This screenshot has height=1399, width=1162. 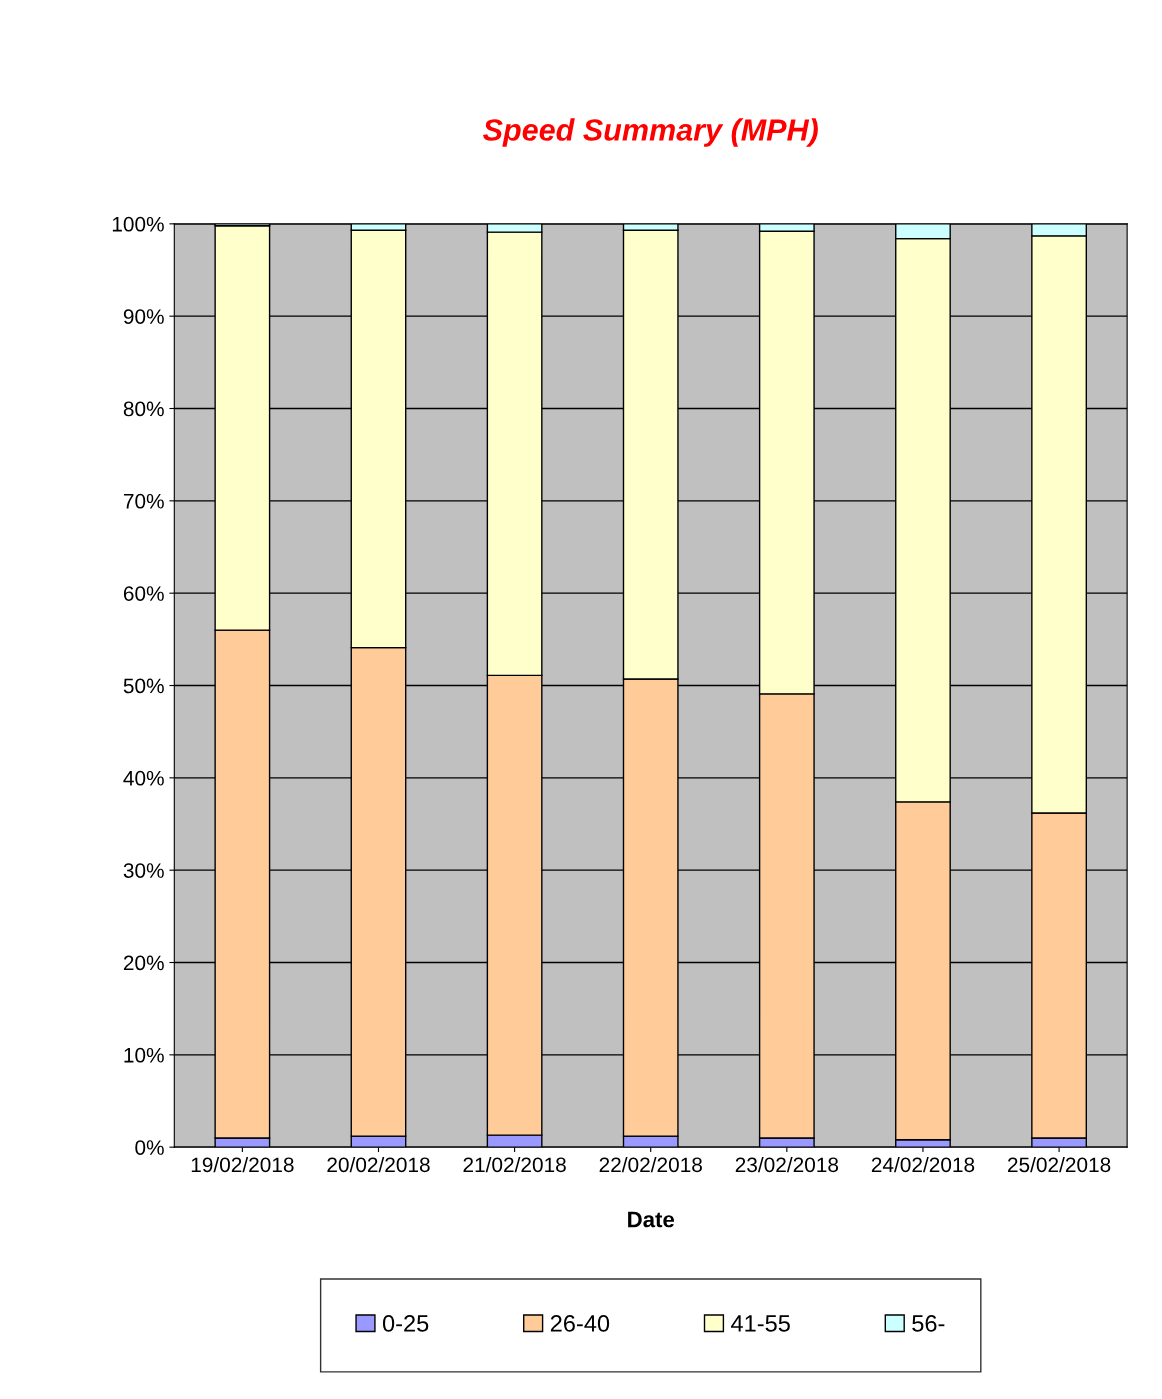 What do you see at coordinates (650, 132) in the screenshot?
I see `chart-title: Speed Summary (MPH)` at bounding box center [650, 132].